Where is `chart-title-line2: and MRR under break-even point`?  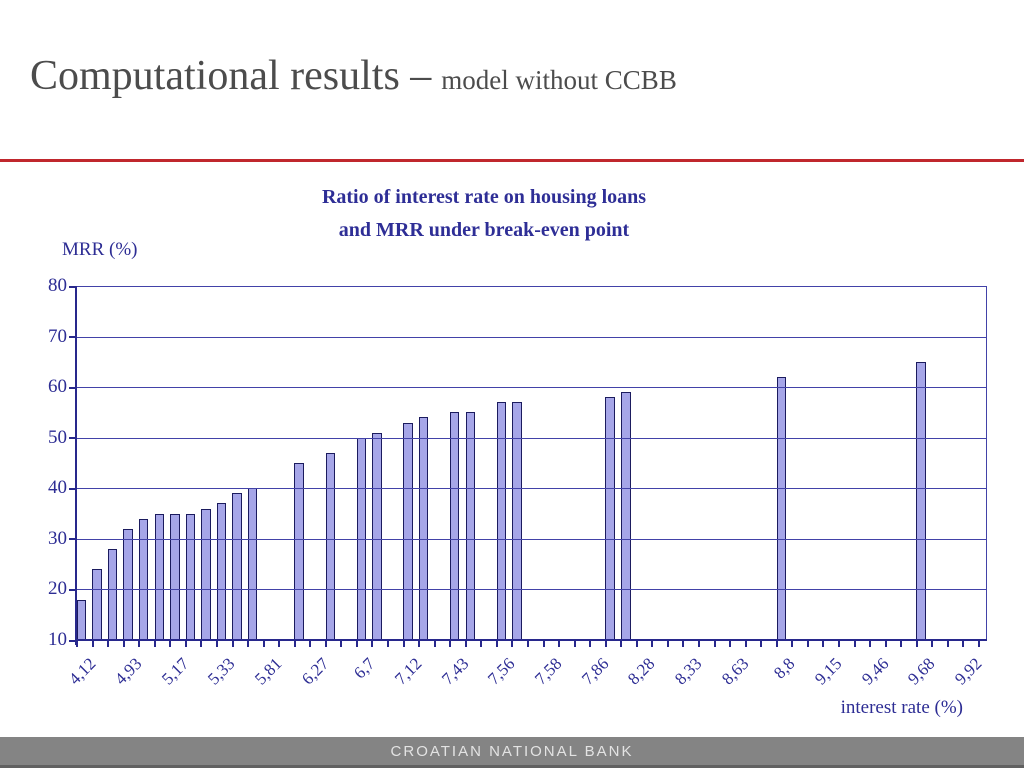 chart-title-line2: and MRR under break-even point is located at coordinates (484, 230).